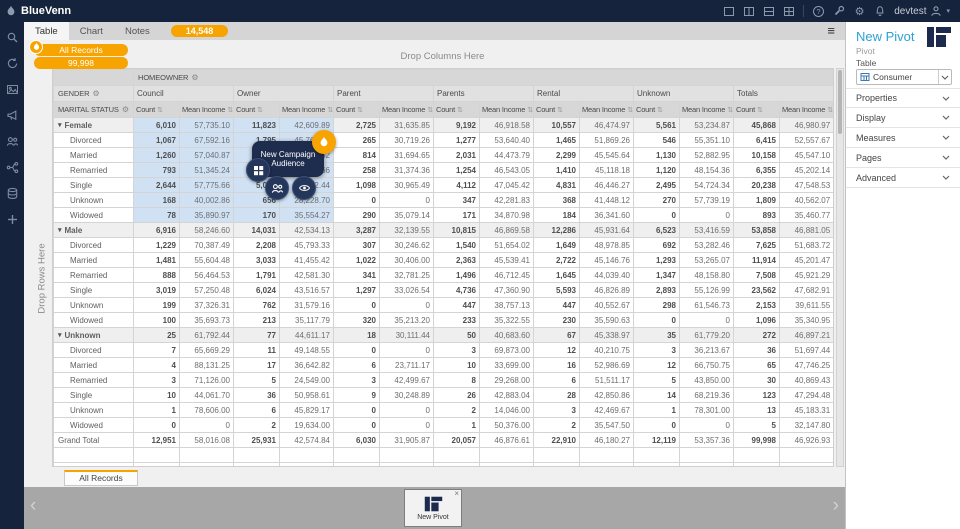  I want to click on pivot-cell: 230, so click(556, 320).